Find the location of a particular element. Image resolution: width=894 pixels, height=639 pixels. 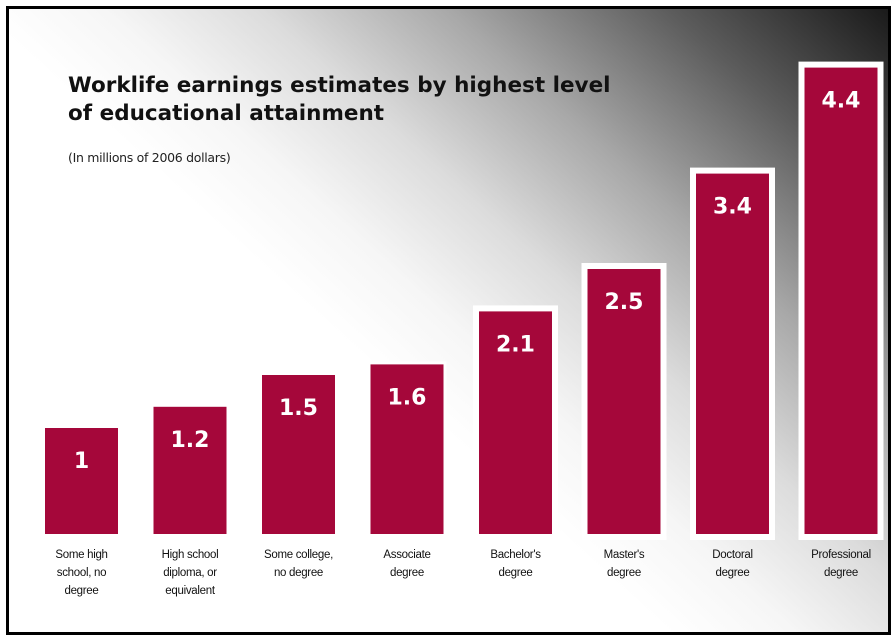

bar-value-label: 1.2 is located at coordinates (190, 440).